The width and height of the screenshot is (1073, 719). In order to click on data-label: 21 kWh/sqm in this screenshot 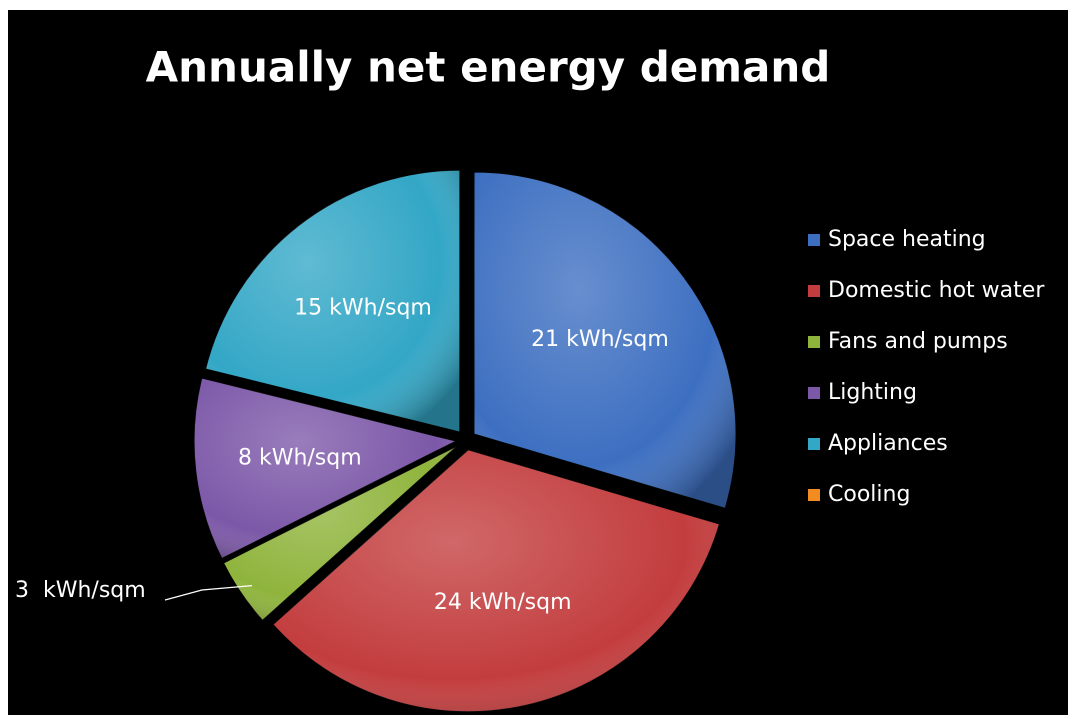, I will do `click(600, 339)`.